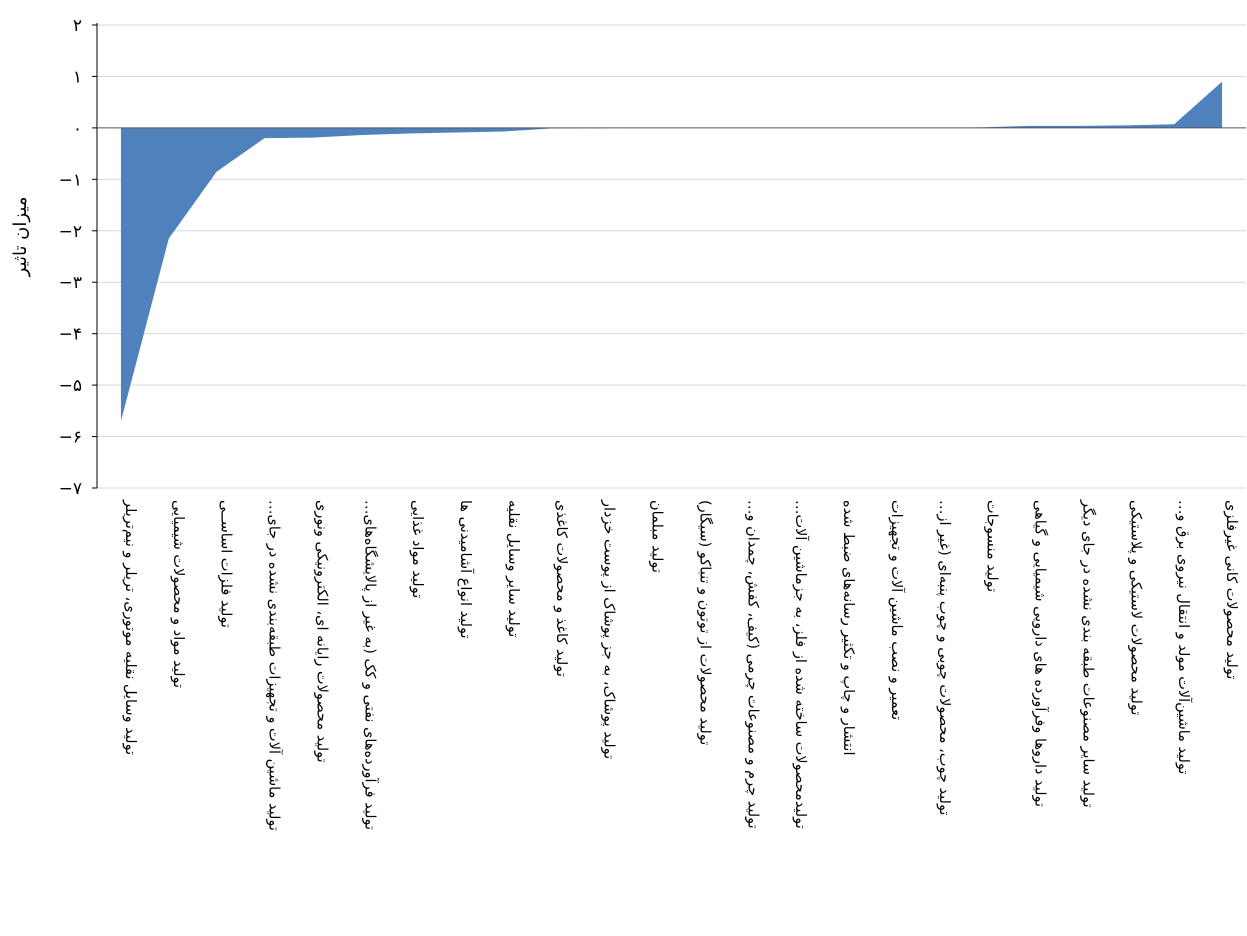 Image resolution: width=1247 pixels, height=936 pixels. Describe the element at coordinates (609, 629) in the screenshot. I see `x-category-label: تولید پوشاک، به جز پوشاک از پوست خزدار` at that location.